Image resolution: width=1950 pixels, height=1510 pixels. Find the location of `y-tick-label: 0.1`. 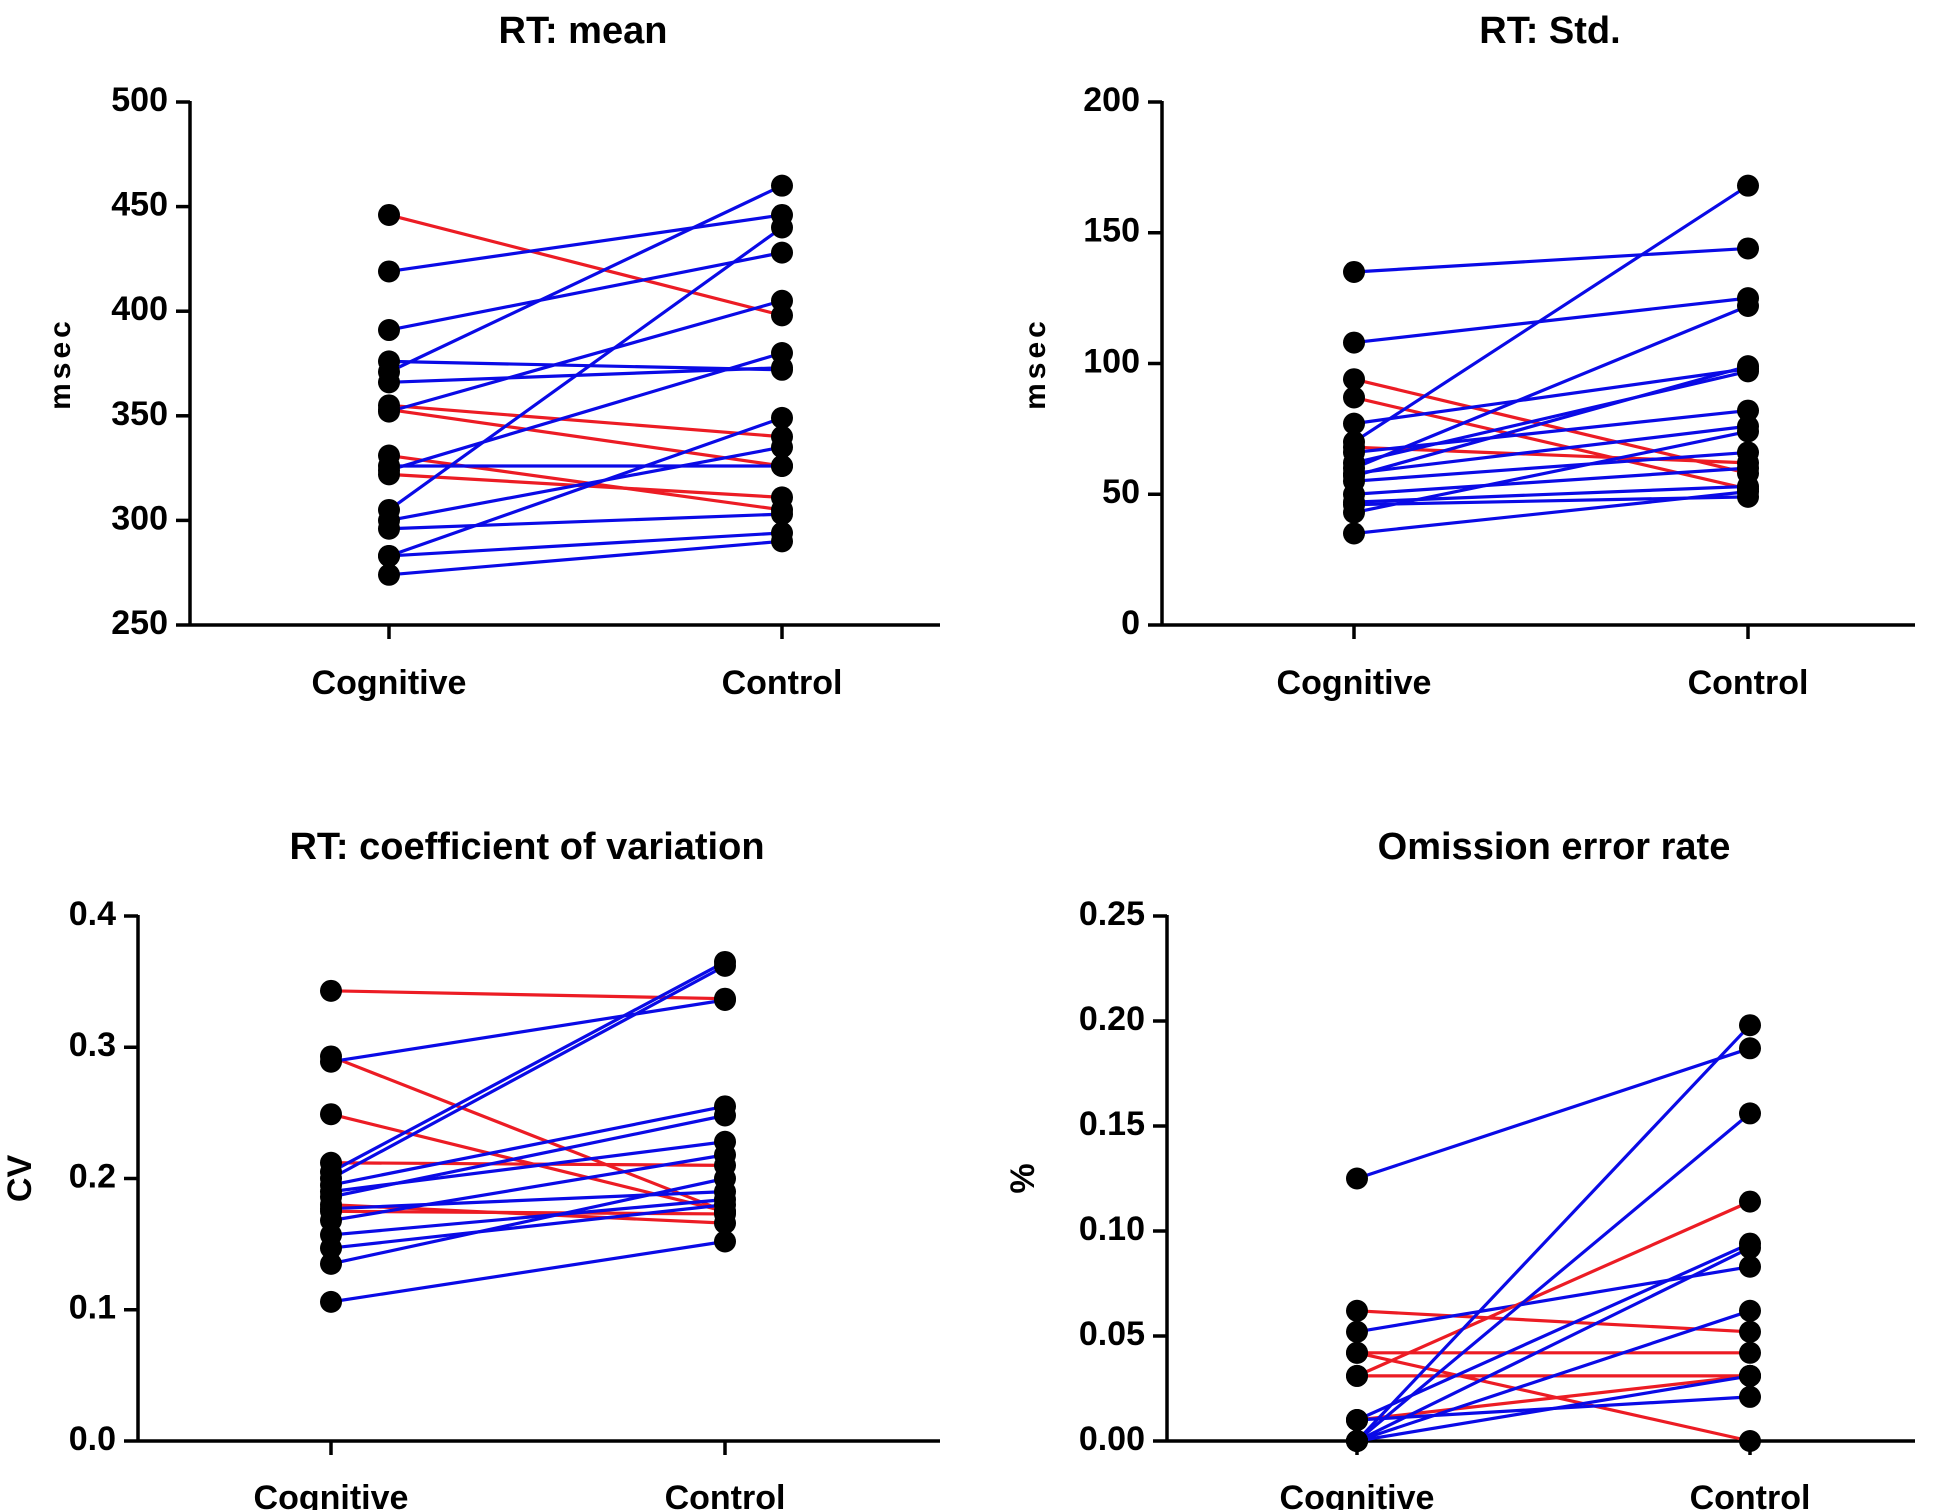

y-tick-label: 0.1 is located at coordinates (92, 1308).